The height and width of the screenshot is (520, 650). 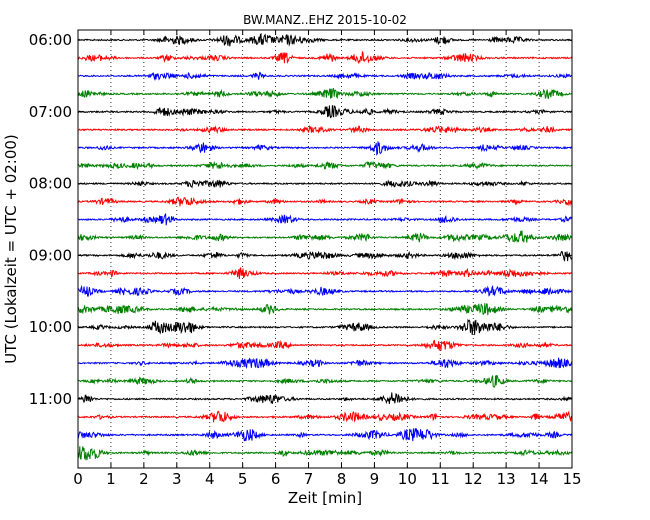 What do you see at coordinates (11, 249) in the screenshot?
I see `y-axis-label: UTC (Lokalzeit = UTC + 02:00)` at bounding box center [11, 249].